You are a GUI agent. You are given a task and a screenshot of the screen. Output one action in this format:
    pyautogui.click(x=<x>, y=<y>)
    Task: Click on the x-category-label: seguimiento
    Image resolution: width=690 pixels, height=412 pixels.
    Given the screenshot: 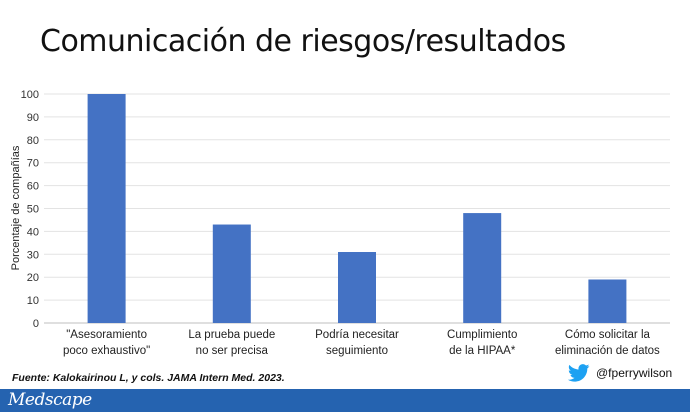 What is the action you would take?
    pyautogui.click(x=357, y=351)
    